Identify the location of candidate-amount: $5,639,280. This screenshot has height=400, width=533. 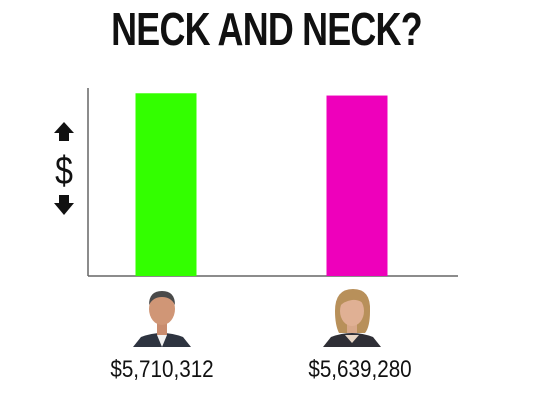
(360, 369).